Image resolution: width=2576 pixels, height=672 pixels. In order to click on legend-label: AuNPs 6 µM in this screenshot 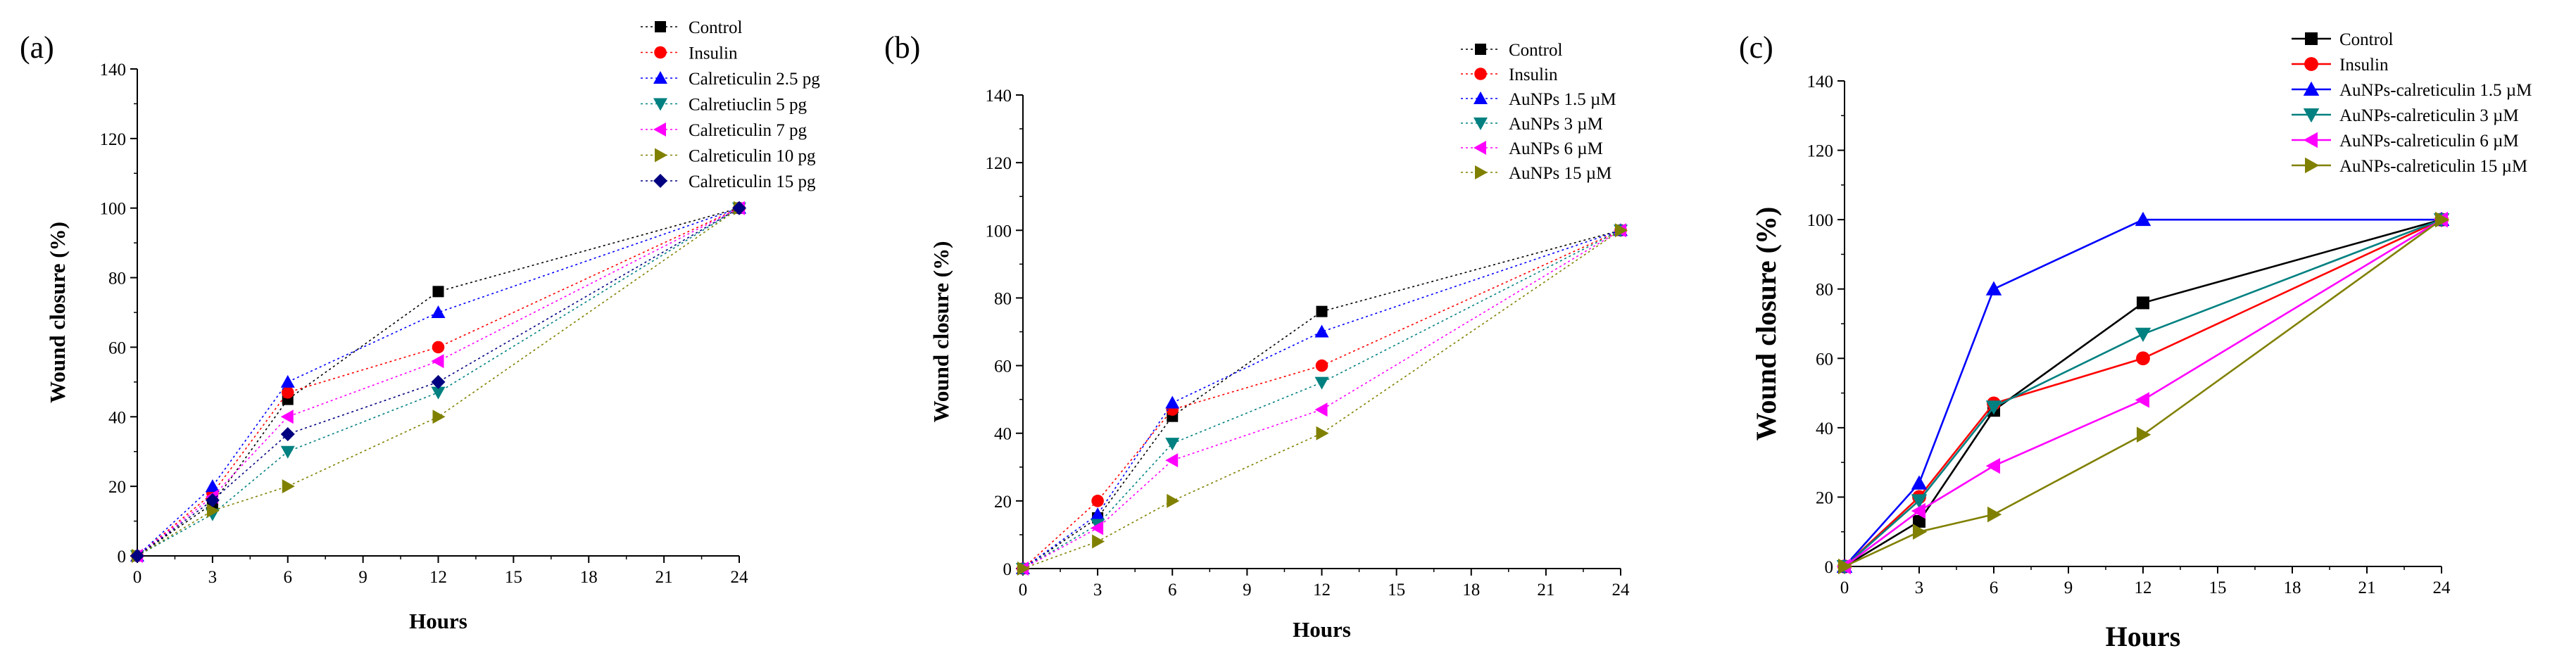, I will do `click(1556, 148)`.